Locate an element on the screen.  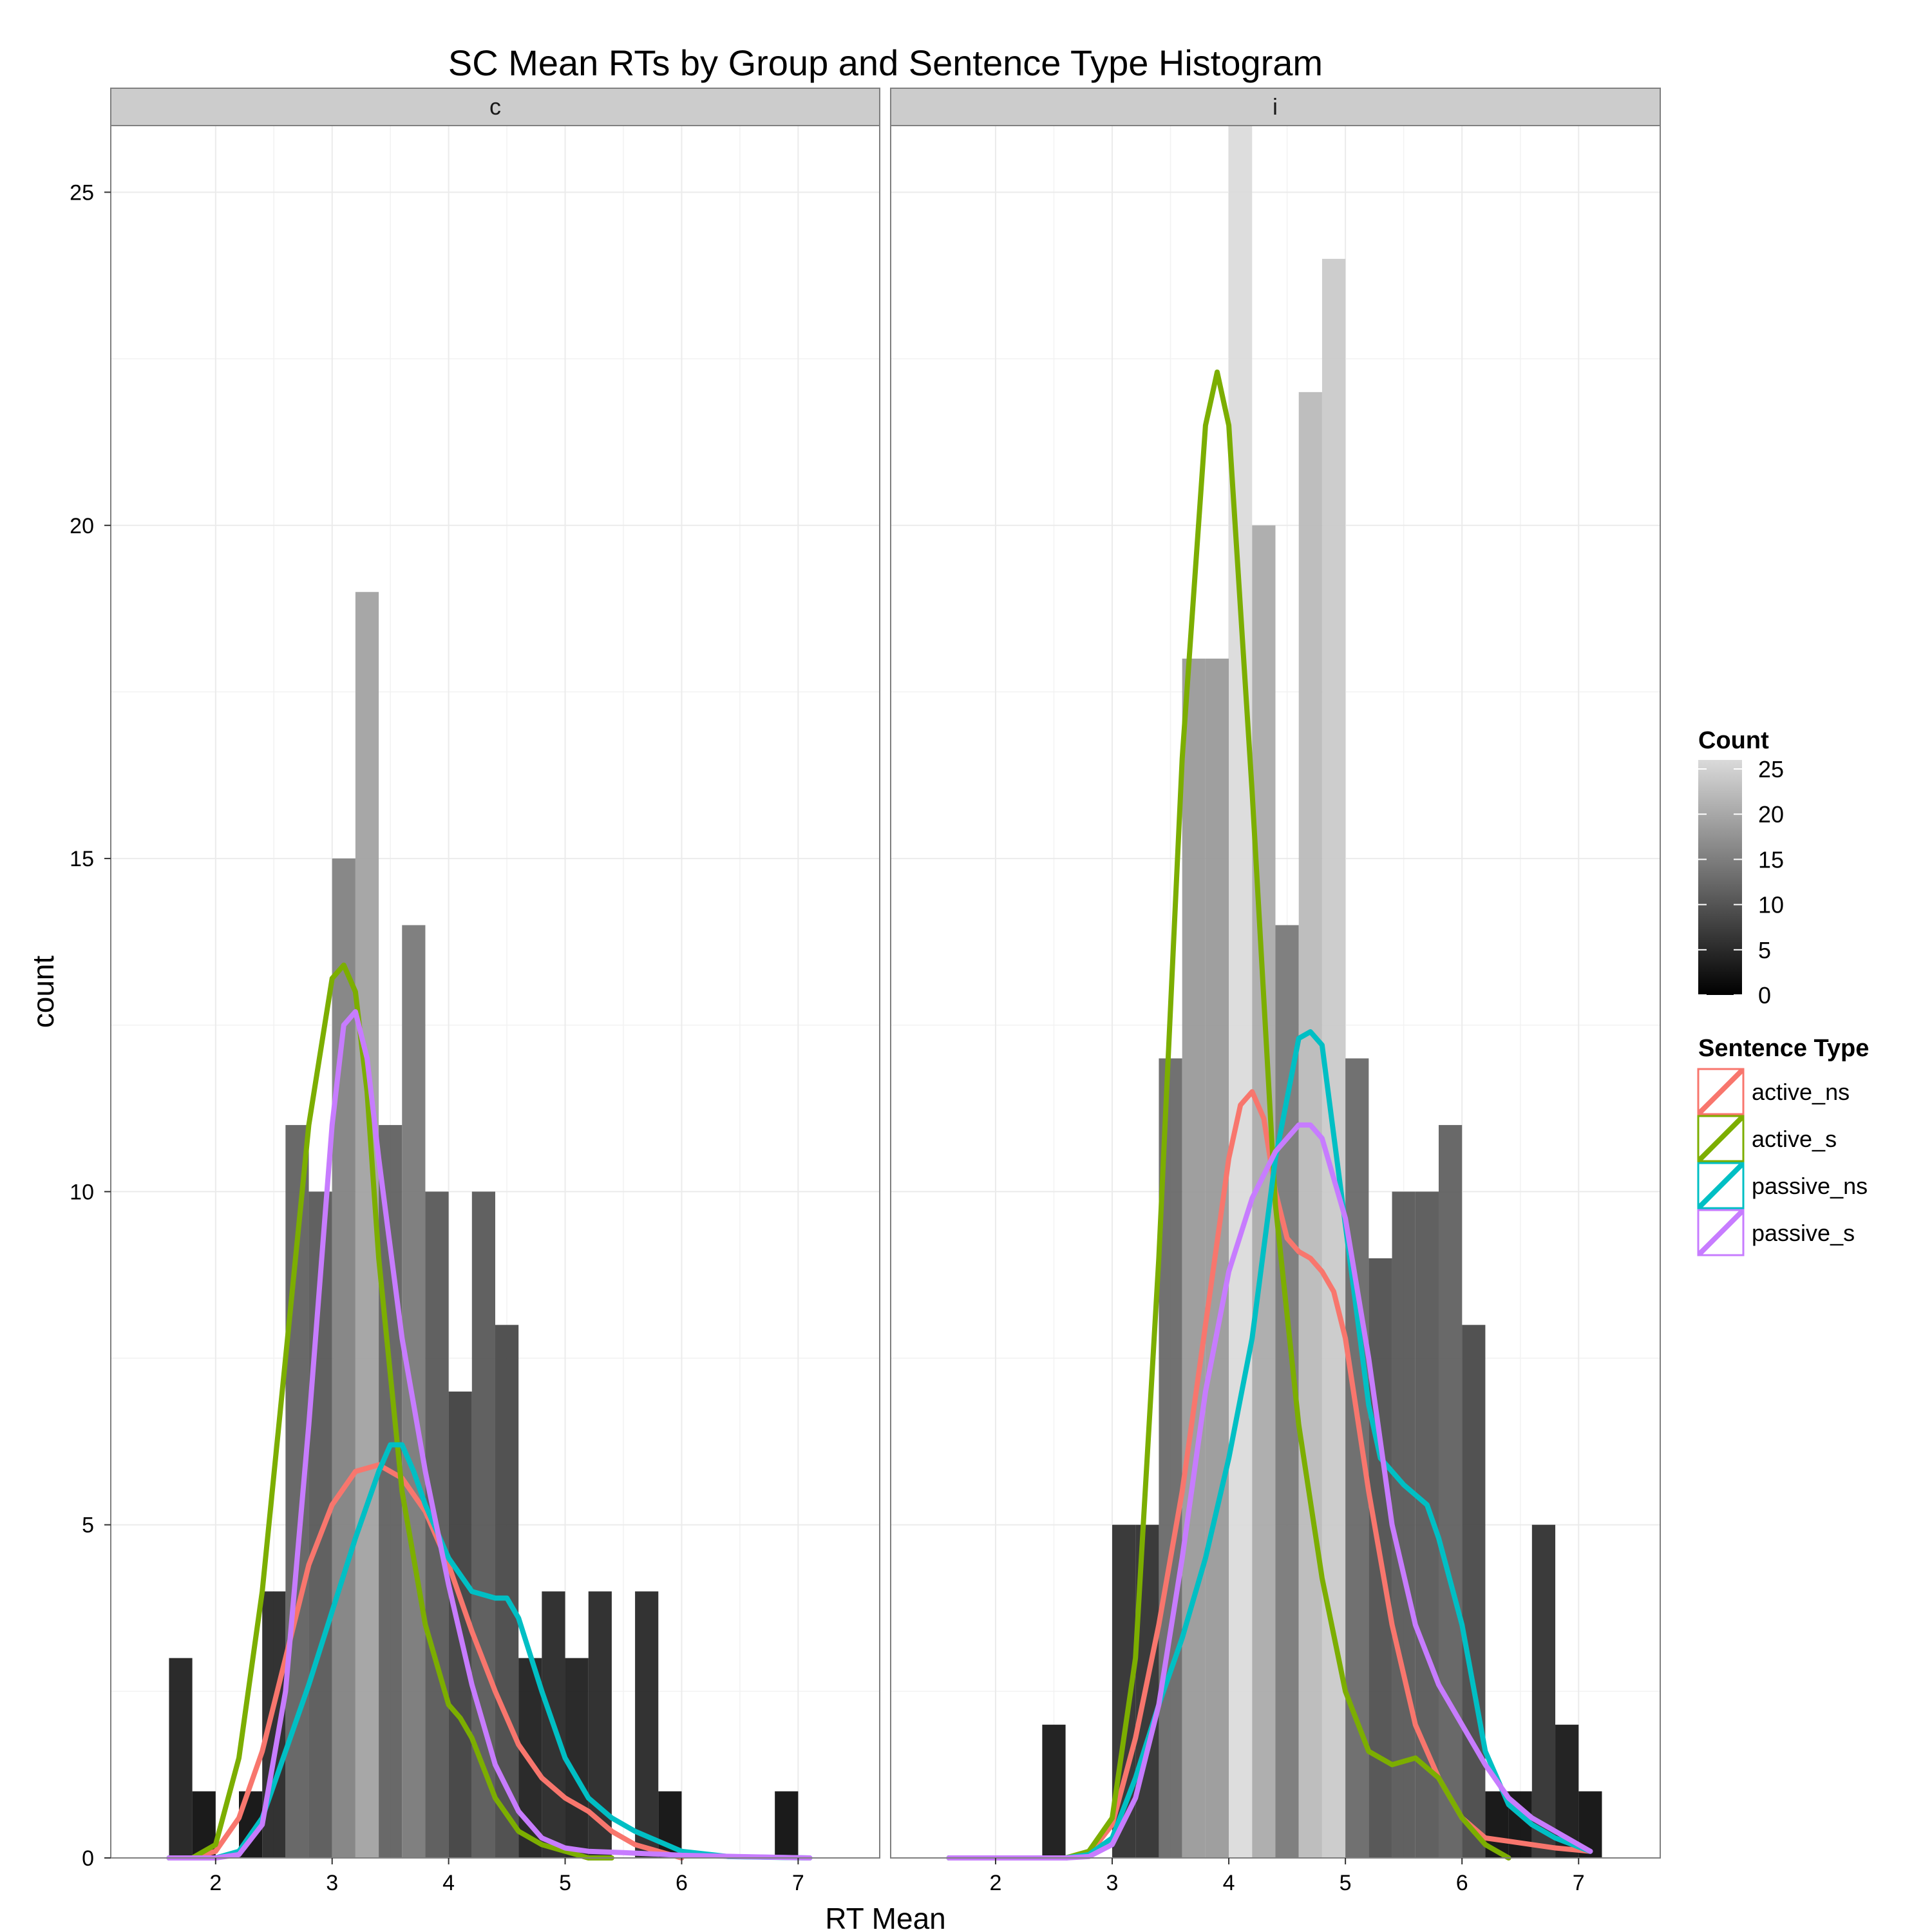
fill-legend-label: 10 is located at coordinates (1771, 905).